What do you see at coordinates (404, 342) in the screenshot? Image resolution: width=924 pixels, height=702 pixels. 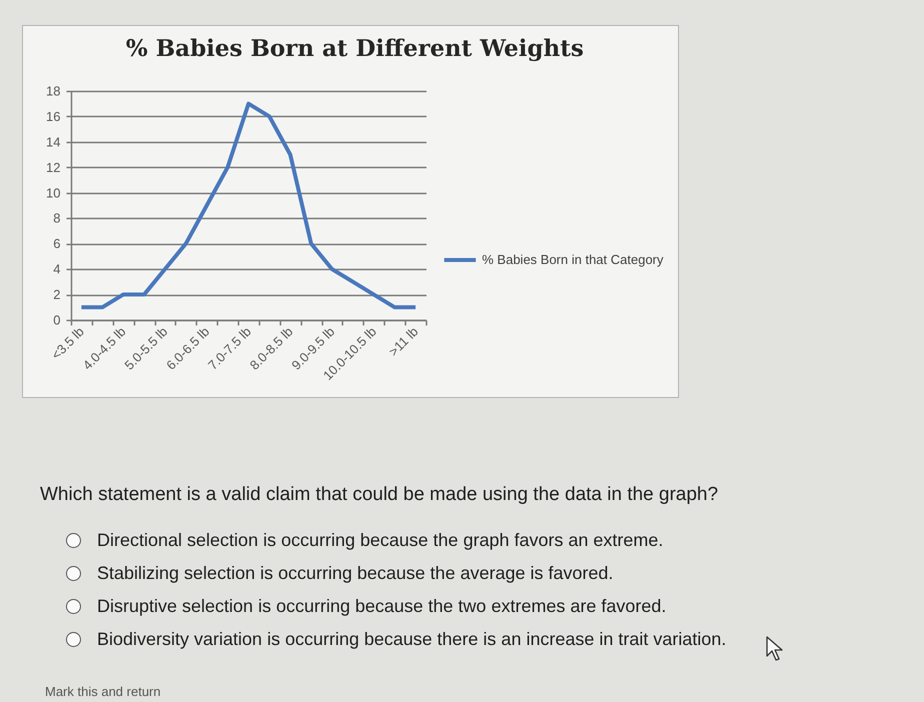 I see `x-tick-label: >11 lb` at bounding box center [404, 342].